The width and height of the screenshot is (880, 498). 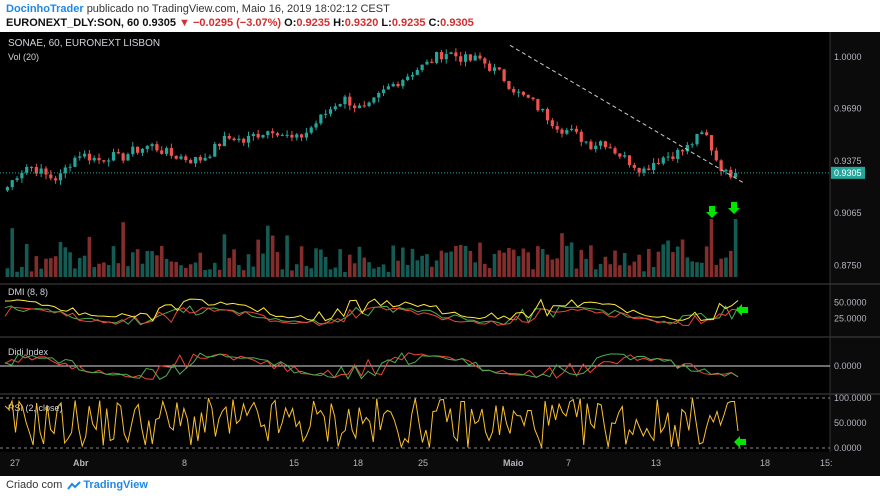 I want to click on price-tick-label: 0.8750, so click(x=848, y=265).